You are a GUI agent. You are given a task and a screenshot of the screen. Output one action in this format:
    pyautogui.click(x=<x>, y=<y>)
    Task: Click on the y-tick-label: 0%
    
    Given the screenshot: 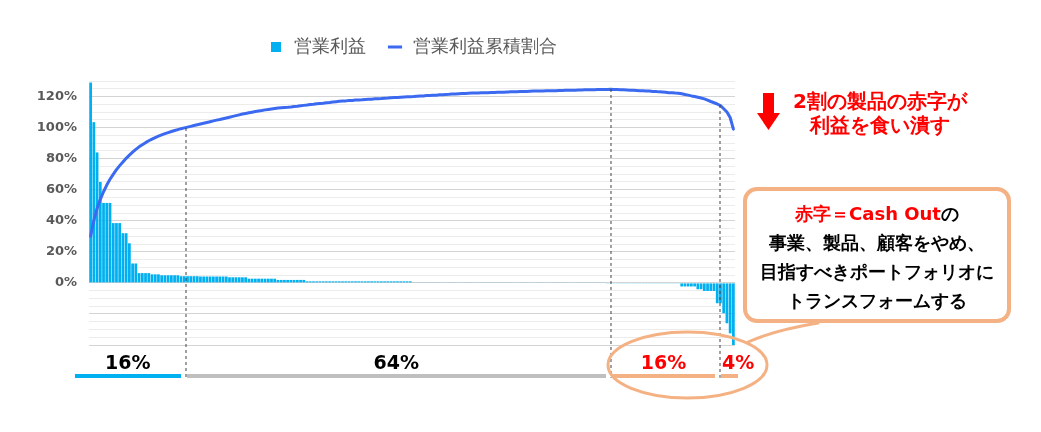 What is the action you would take?
    pyautogui.click(x=65, y=282)
    